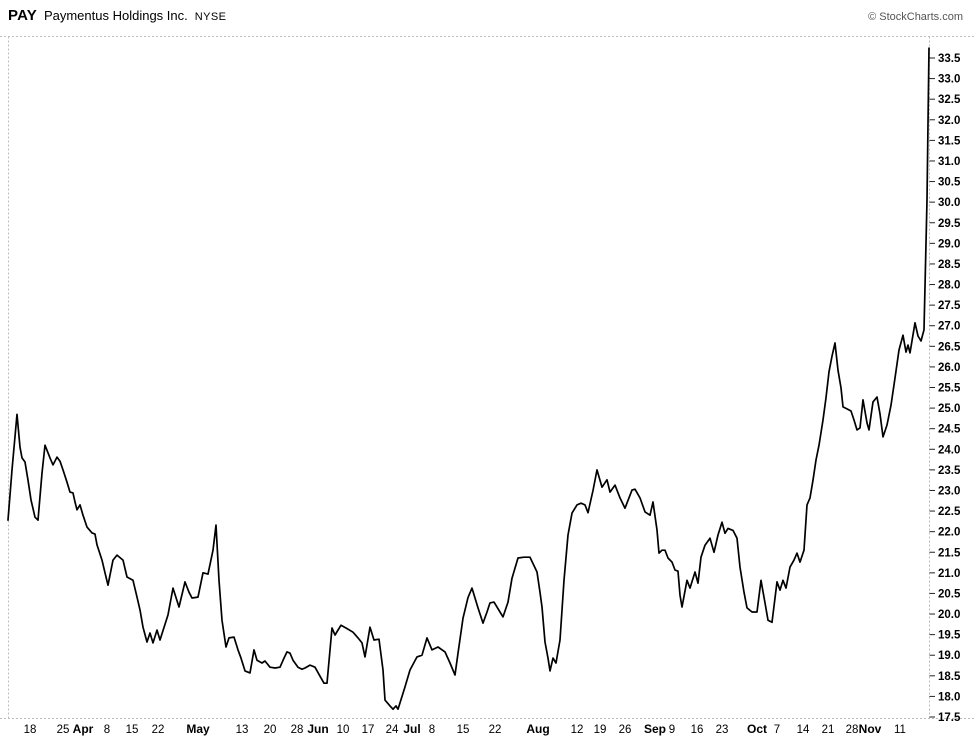 Image resolution: width=975 pixels, height=745 pixels. I want to click on x-axis-tick-label: 19, so click(600, 730).